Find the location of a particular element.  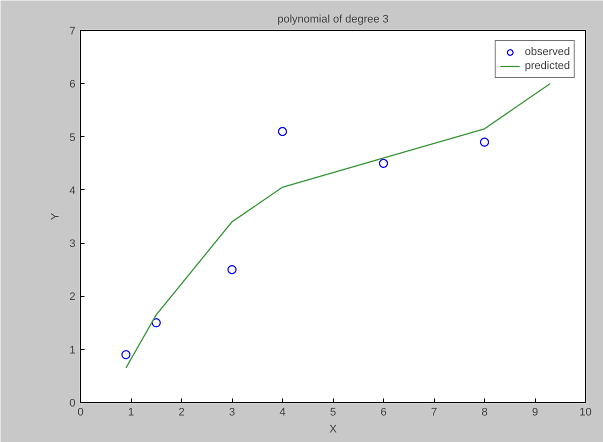

y-tick-label: 4 is located at coordinates (72, 190).